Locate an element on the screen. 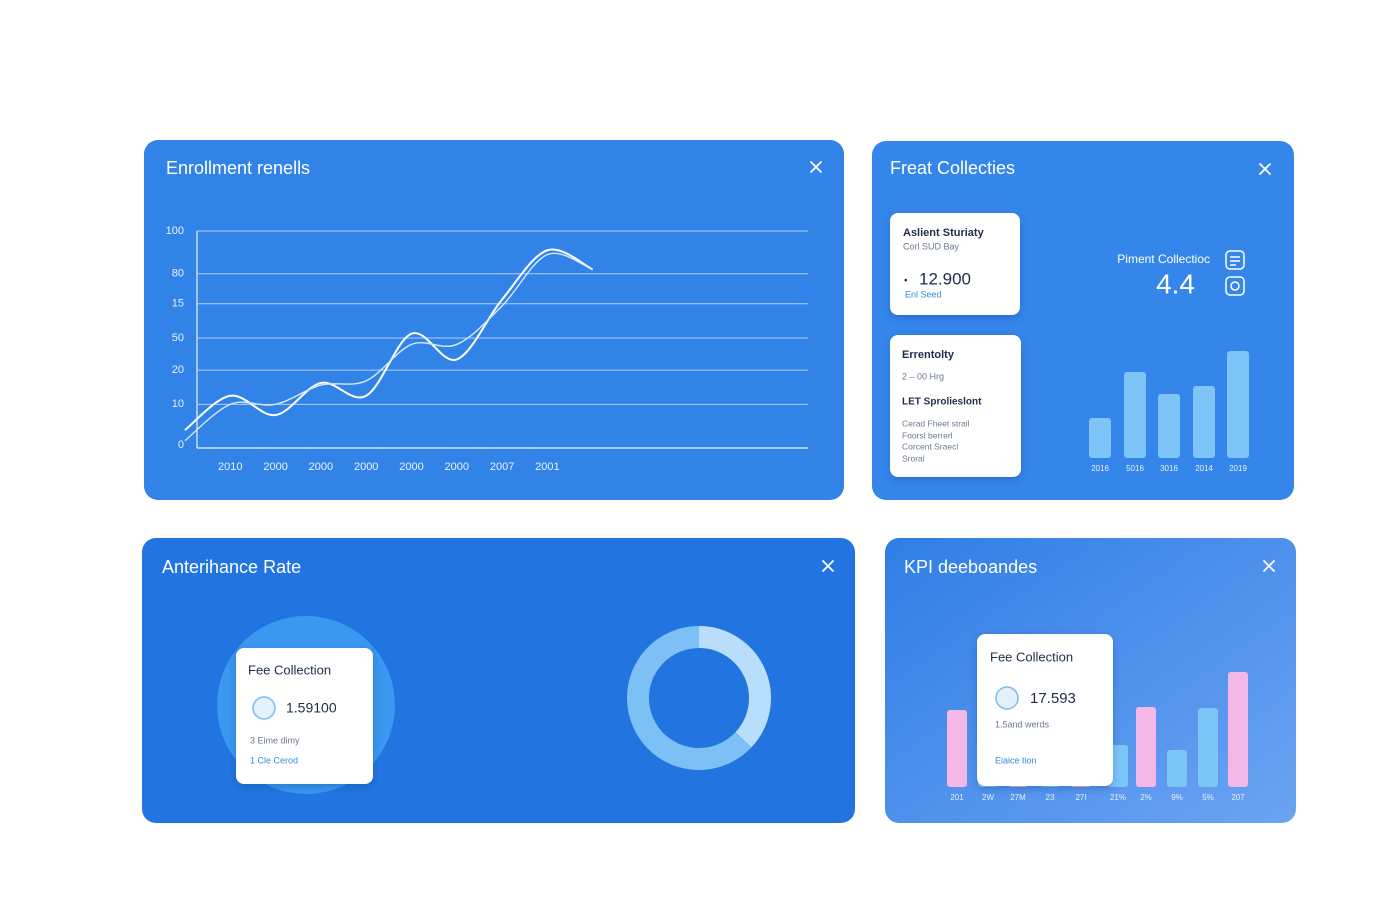  card-text: Cerad Fheet strail is located at coordinates (936, 423).